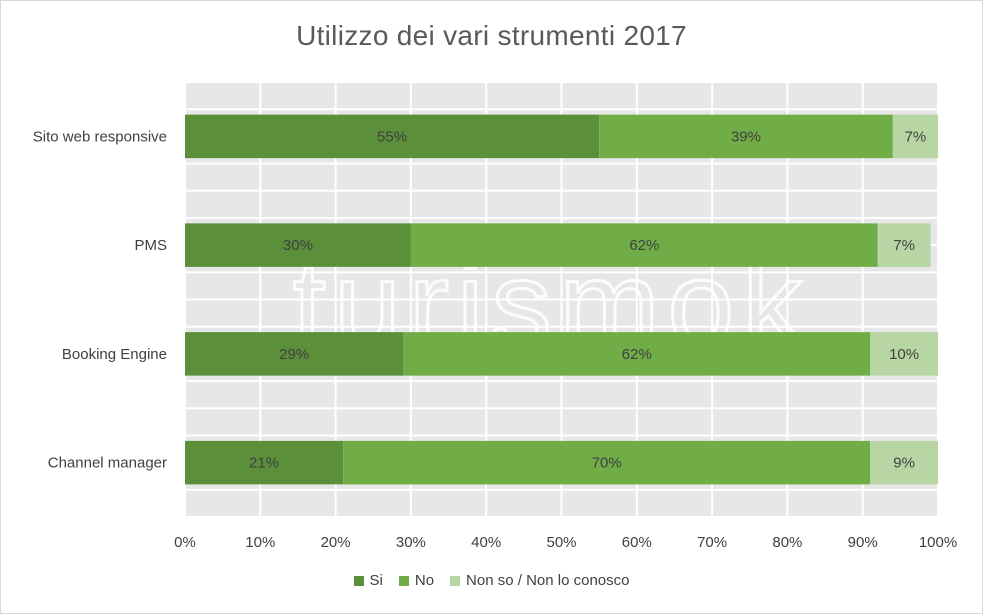 The height and width of the screenshot is (614, 983). Describe the element at coordinates (486, 542) in the screenshot. I see `x-tick-label: 40%` at that location.